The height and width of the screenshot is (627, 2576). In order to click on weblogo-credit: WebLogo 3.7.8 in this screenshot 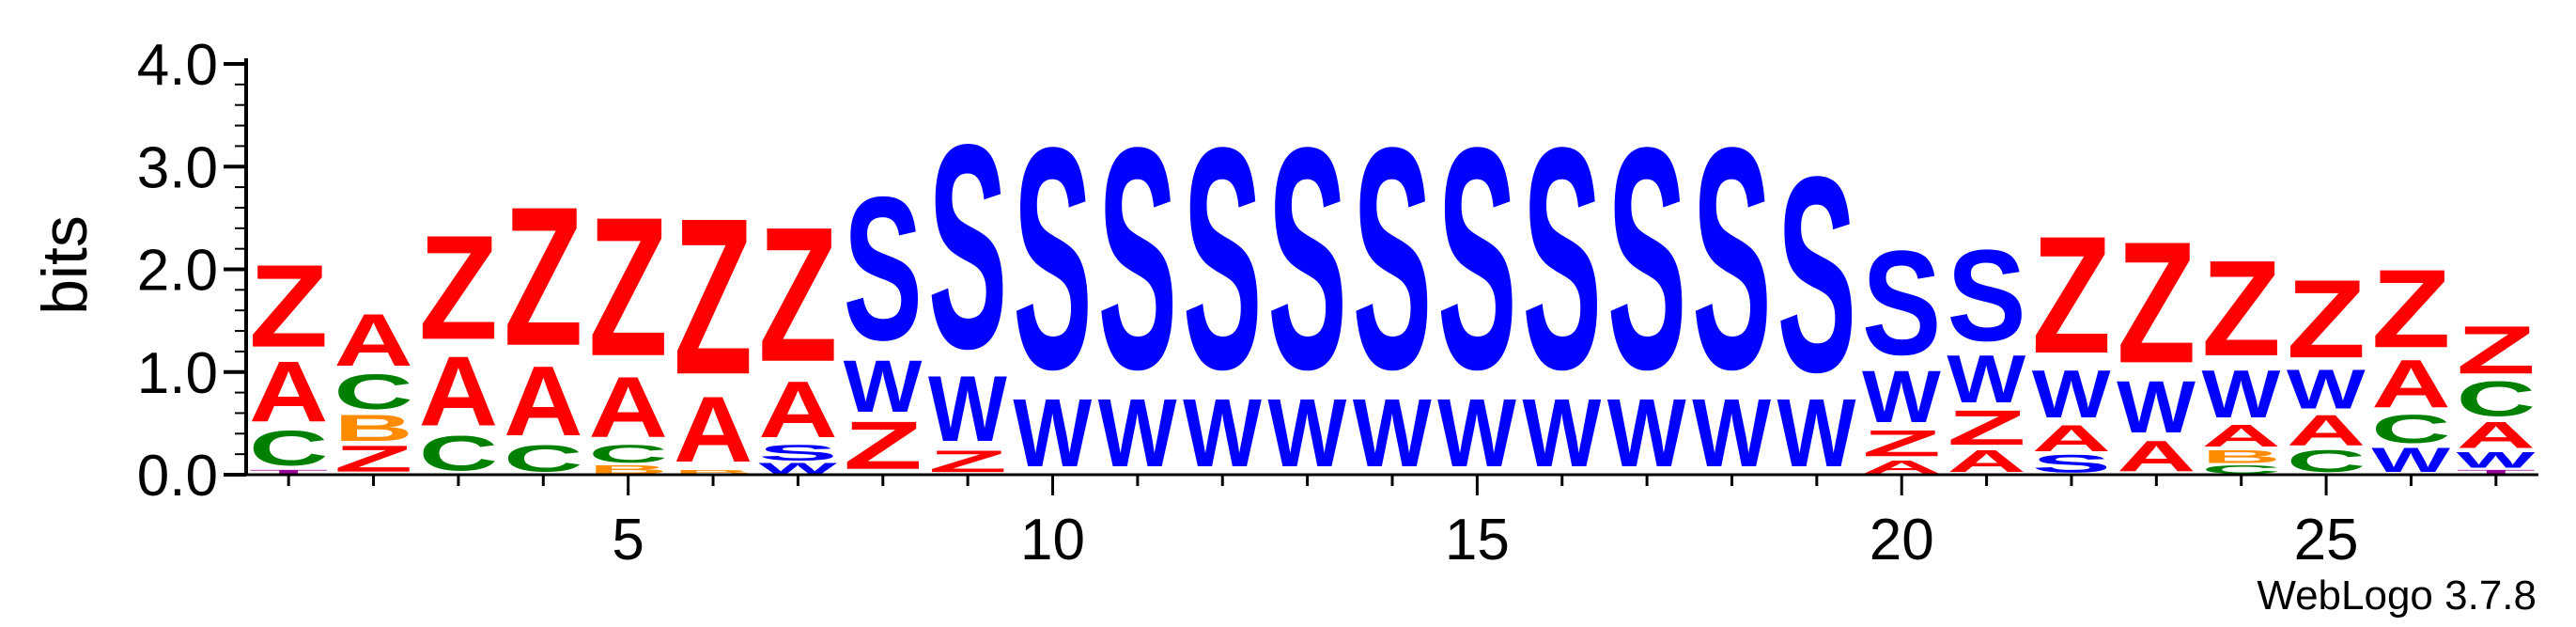, I will do `click(2397, 595)`.